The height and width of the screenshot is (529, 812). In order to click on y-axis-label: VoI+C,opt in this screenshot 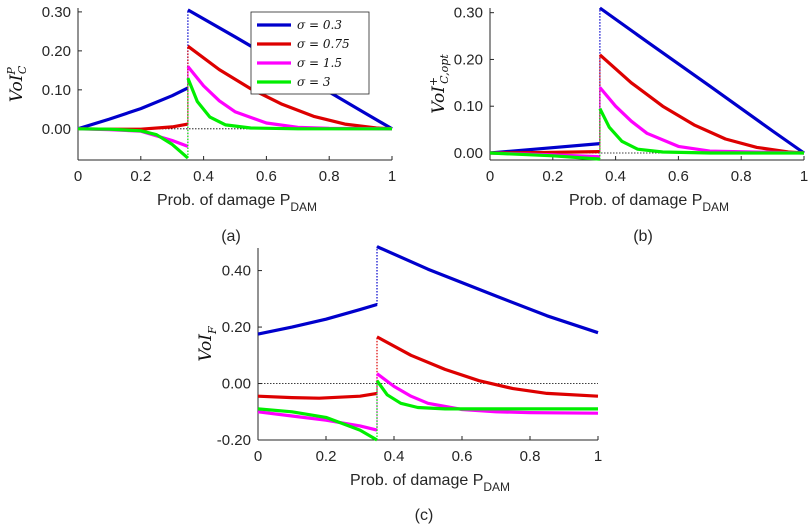, I will do `click(439, 84)`.